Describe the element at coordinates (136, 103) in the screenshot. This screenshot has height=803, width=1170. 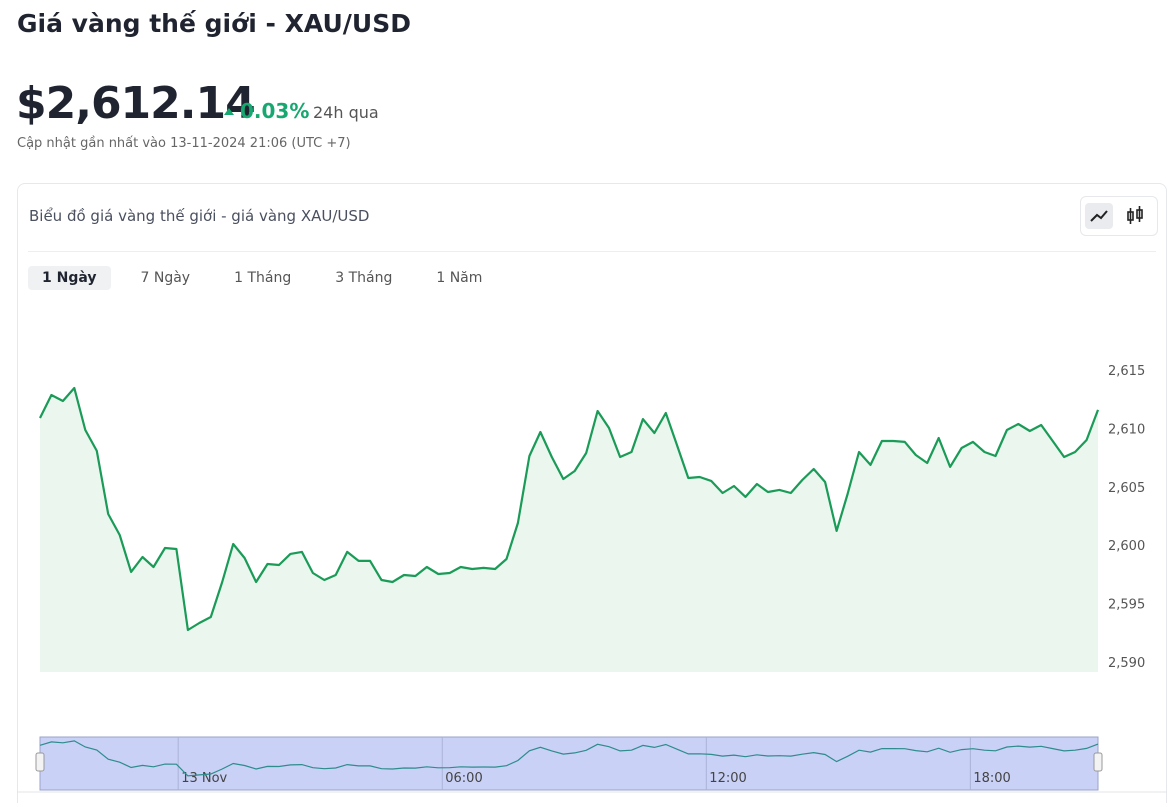
I see `price: $2,612.14` at that location.